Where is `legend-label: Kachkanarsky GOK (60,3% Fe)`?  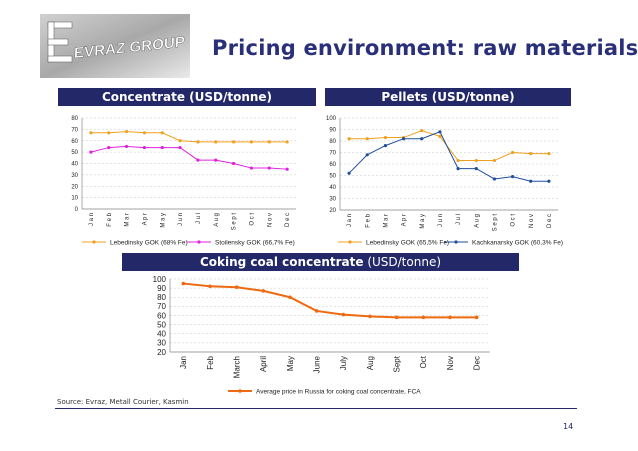 legend-label: Kachkanarsky GOK (60,3% Fe) is located at coordinates (517, 242).